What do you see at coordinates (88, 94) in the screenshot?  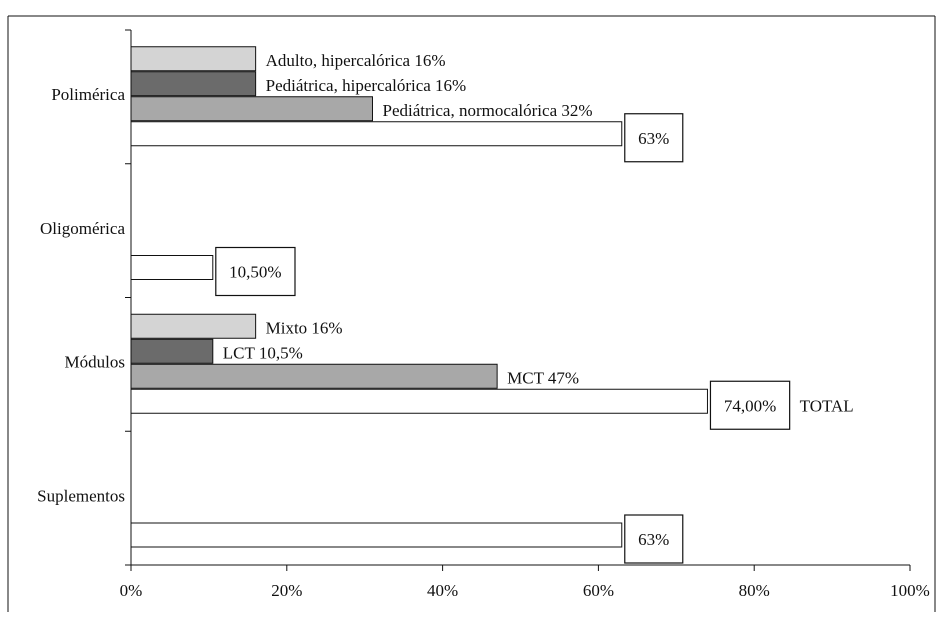 I see `category-label: Polimérica` at bounding box center [88, 94].